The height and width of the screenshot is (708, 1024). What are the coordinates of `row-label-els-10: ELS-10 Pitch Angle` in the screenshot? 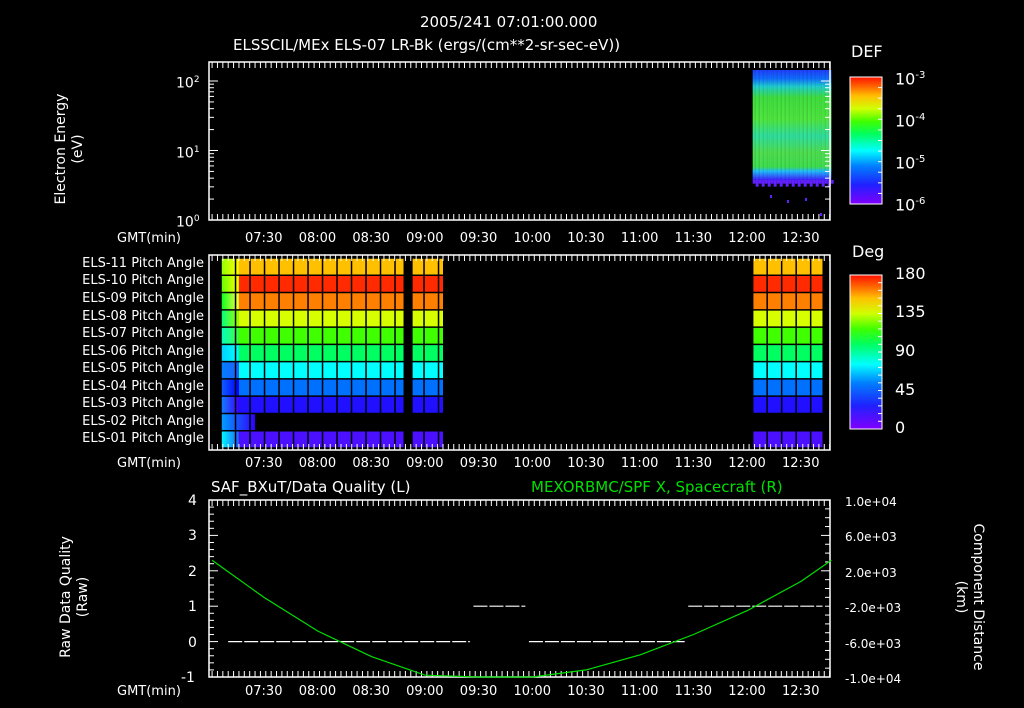 It's located at (143, 280).